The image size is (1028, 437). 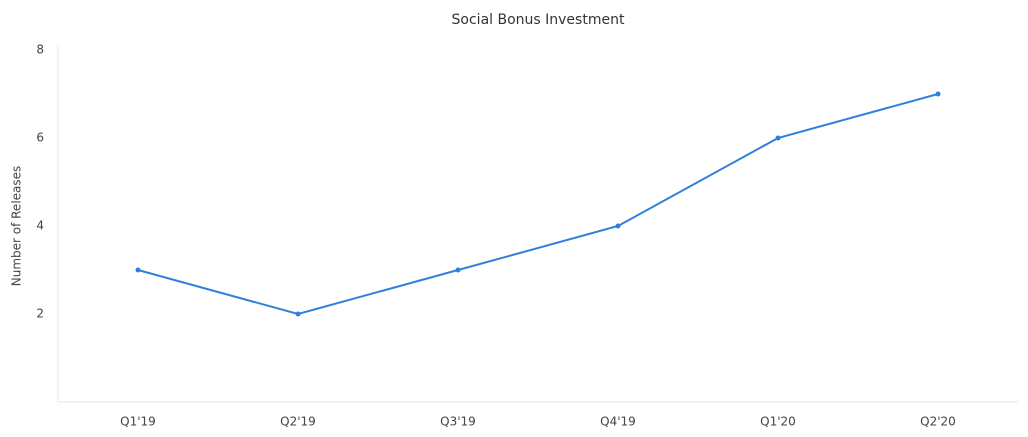 I want to click on chart-title: Social Bonus Investment, so click(x=538, y=20).